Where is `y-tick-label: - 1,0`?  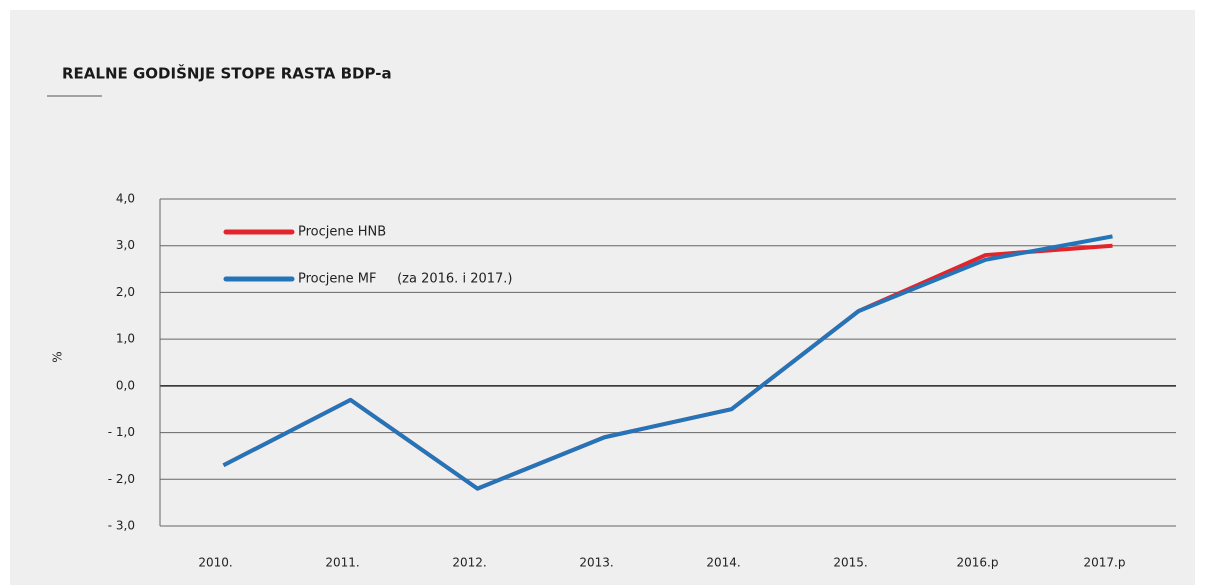 y-tick-label: - 1,0 is located at coordinates (121, 432).